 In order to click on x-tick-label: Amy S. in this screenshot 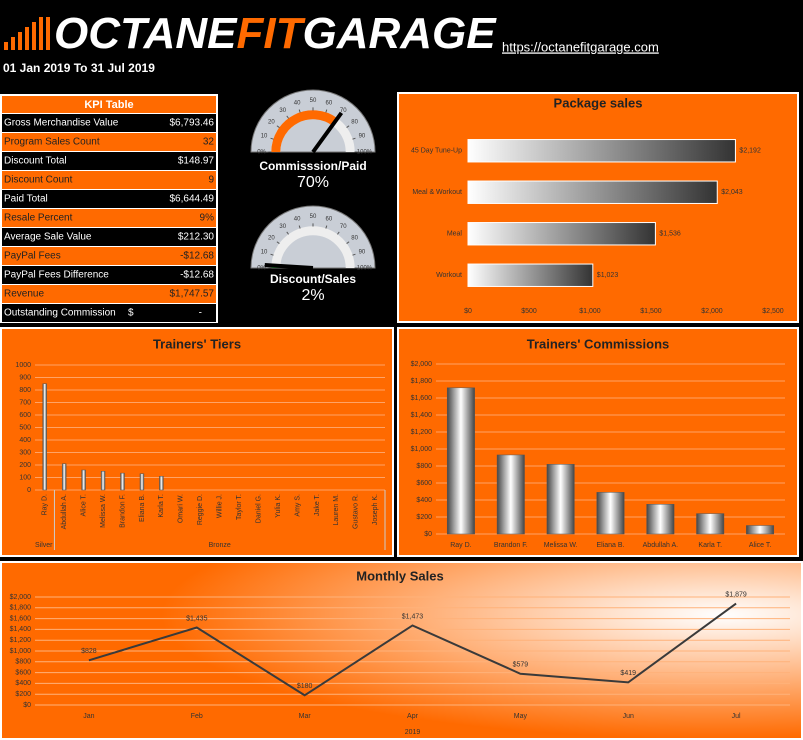, I will do `click(297, 505)`.